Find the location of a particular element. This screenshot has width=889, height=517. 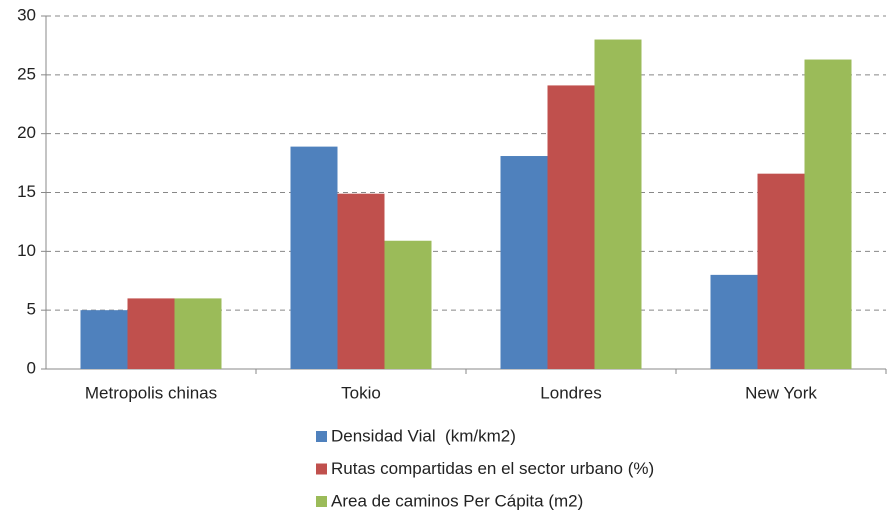

x-tick-label: Metropolis chinas is located at coordinates (151, 392).